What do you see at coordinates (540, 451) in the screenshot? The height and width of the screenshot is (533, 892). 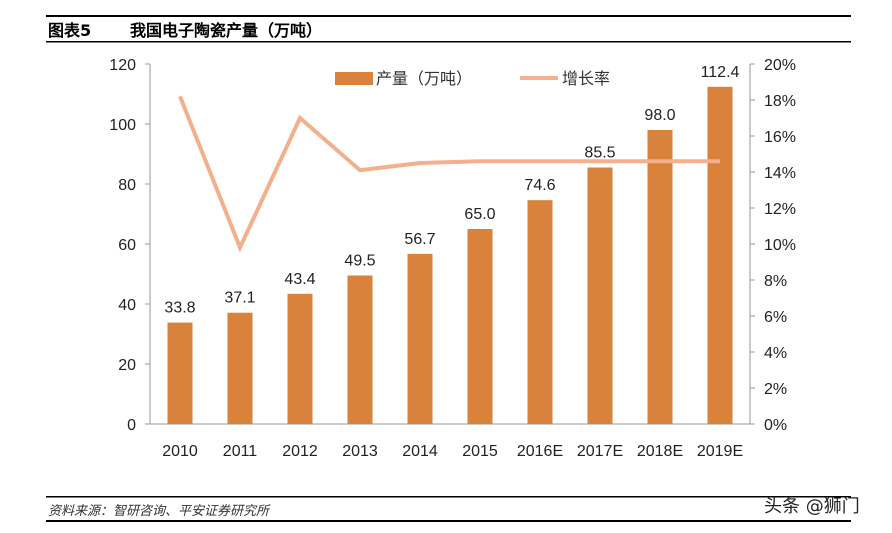 I see `x-tick-label: 2016E` at bounding box center [540, 451].